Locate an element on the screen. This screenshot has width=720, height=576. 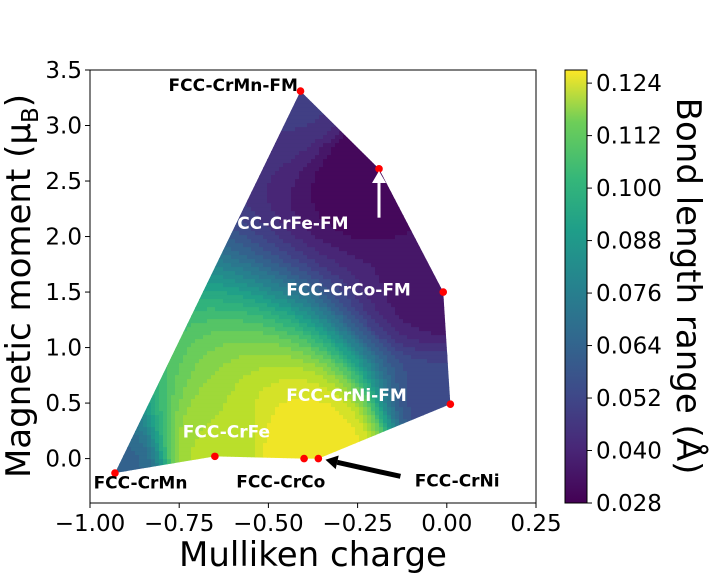
y-tick-label: 1.0 is located at coordinates (63, 349).